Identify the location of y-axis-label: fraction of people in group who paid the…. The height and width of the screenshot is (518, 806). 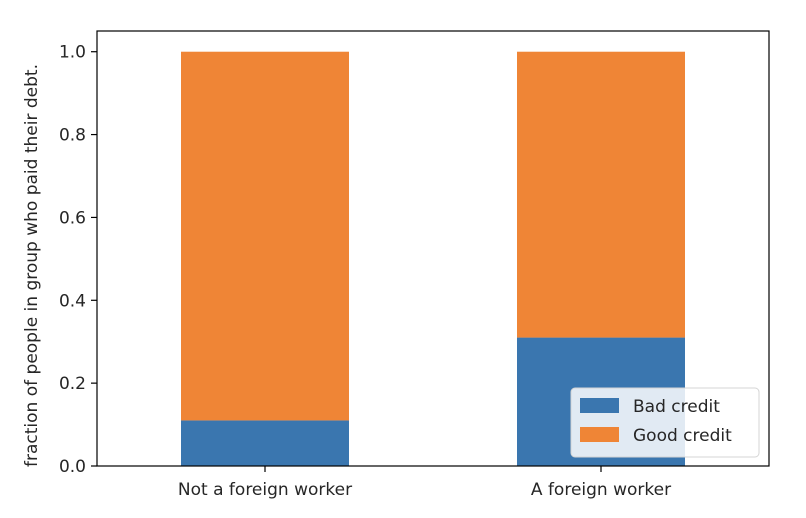
(32, 265).